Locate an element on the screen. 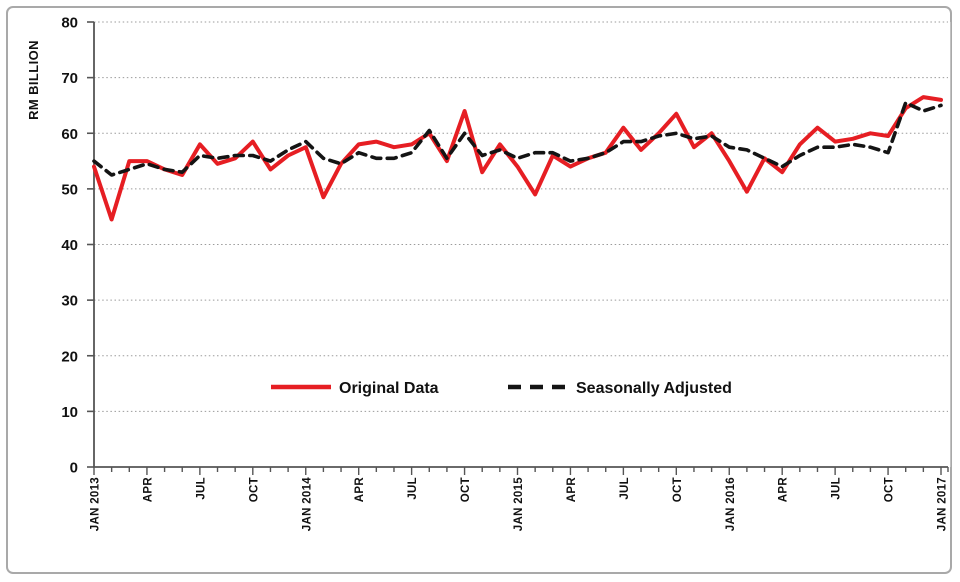 Image resolution: width=960 pixels, height=582 pixels. y-axis-tick-label: 30 is located at coordinates (69, 301).